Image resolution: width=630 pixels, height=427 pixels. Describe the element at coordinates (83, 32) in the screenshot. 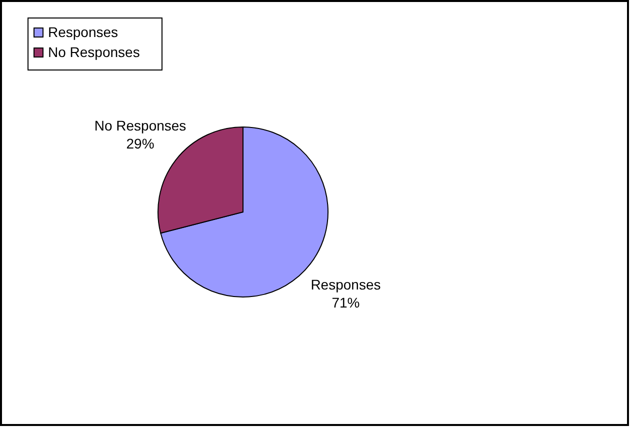

I see `legend-label: Responses` at that location.